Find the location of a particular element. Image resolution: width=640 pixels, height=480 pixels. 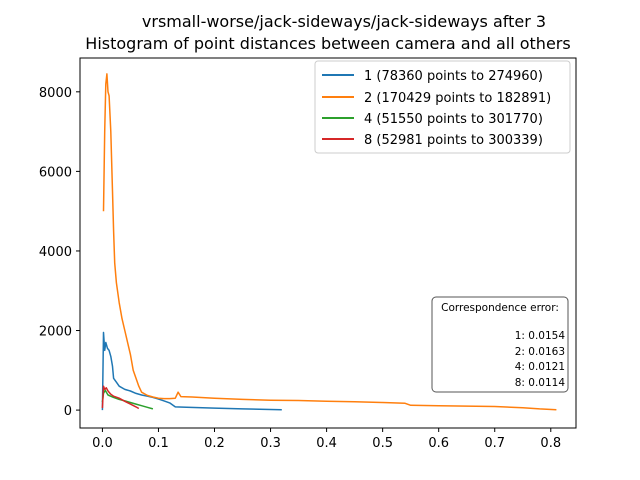

annotation-box is located at coordinates (500, 344).